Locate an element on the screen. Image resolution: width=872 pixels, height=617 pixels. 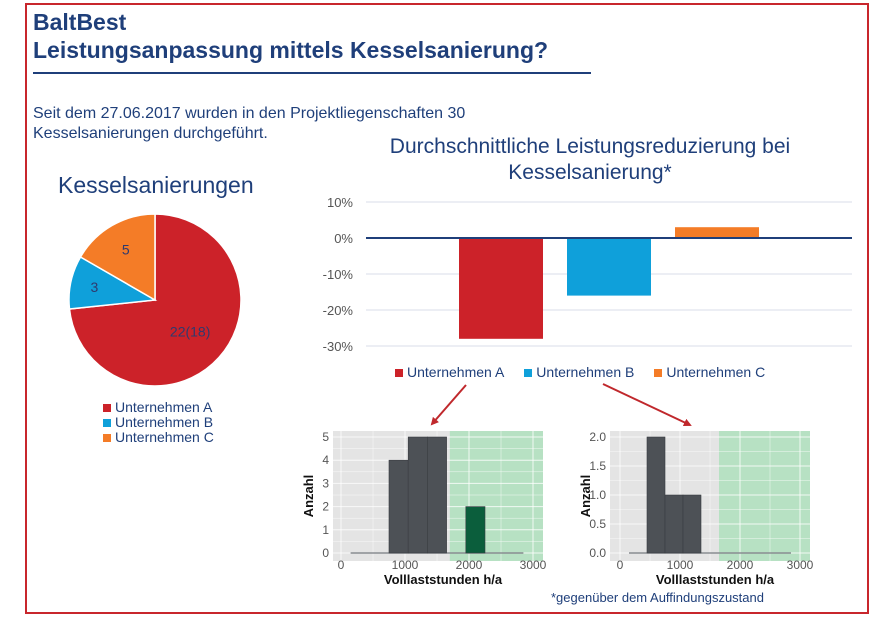
bar-legend-label-c: Unternehmen C is located at coordinates (716, 372).